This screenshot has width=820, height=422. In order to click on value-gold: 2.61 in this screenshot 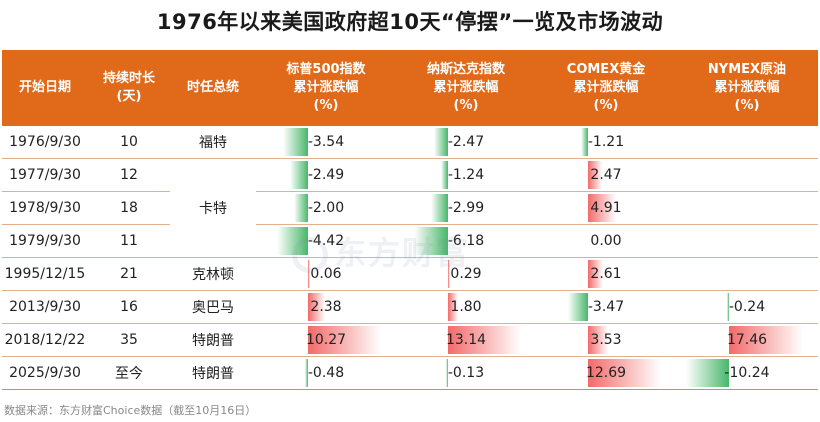, I will do `click(606, 274)`.